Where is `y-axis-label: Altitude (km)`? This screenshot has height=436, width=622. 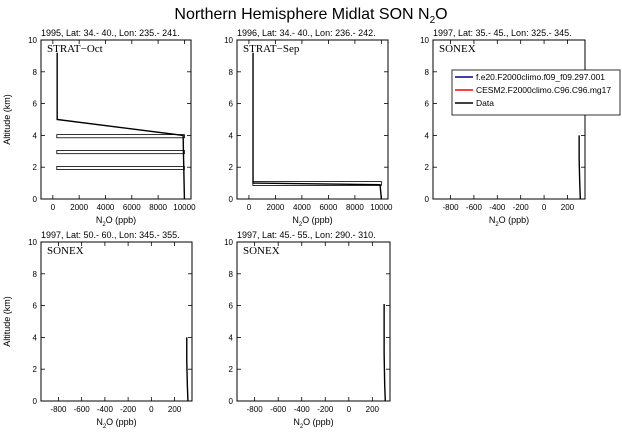 y-axis-label: Altitude (km) is located at coordinates (7, 321).